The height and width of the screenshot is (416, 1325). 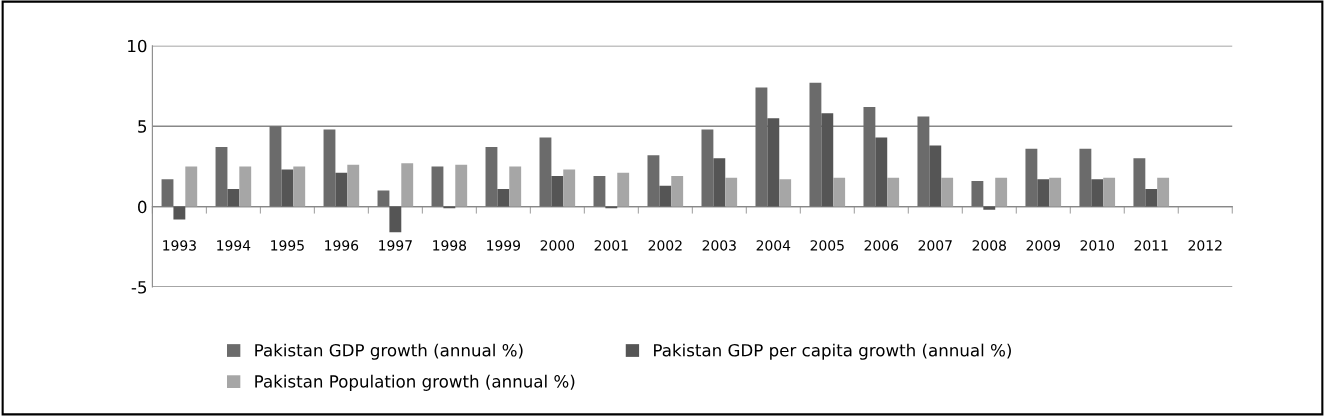 What do you see at coordinates (827, 245) in the screenshot?
I see `x-tick-label: 2005` at bounding box center [827, 245].